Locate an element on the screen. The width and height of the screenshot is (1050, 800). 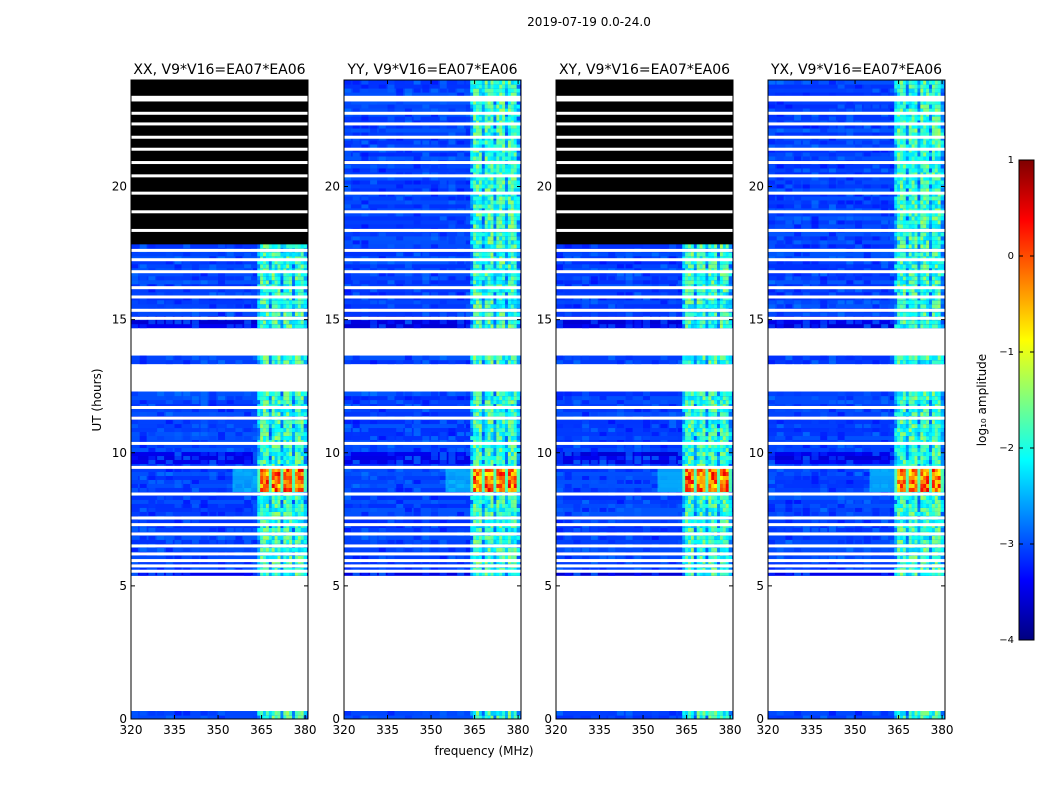
colorbar-tick-label: 1 is located at coordinates (1011, 160).